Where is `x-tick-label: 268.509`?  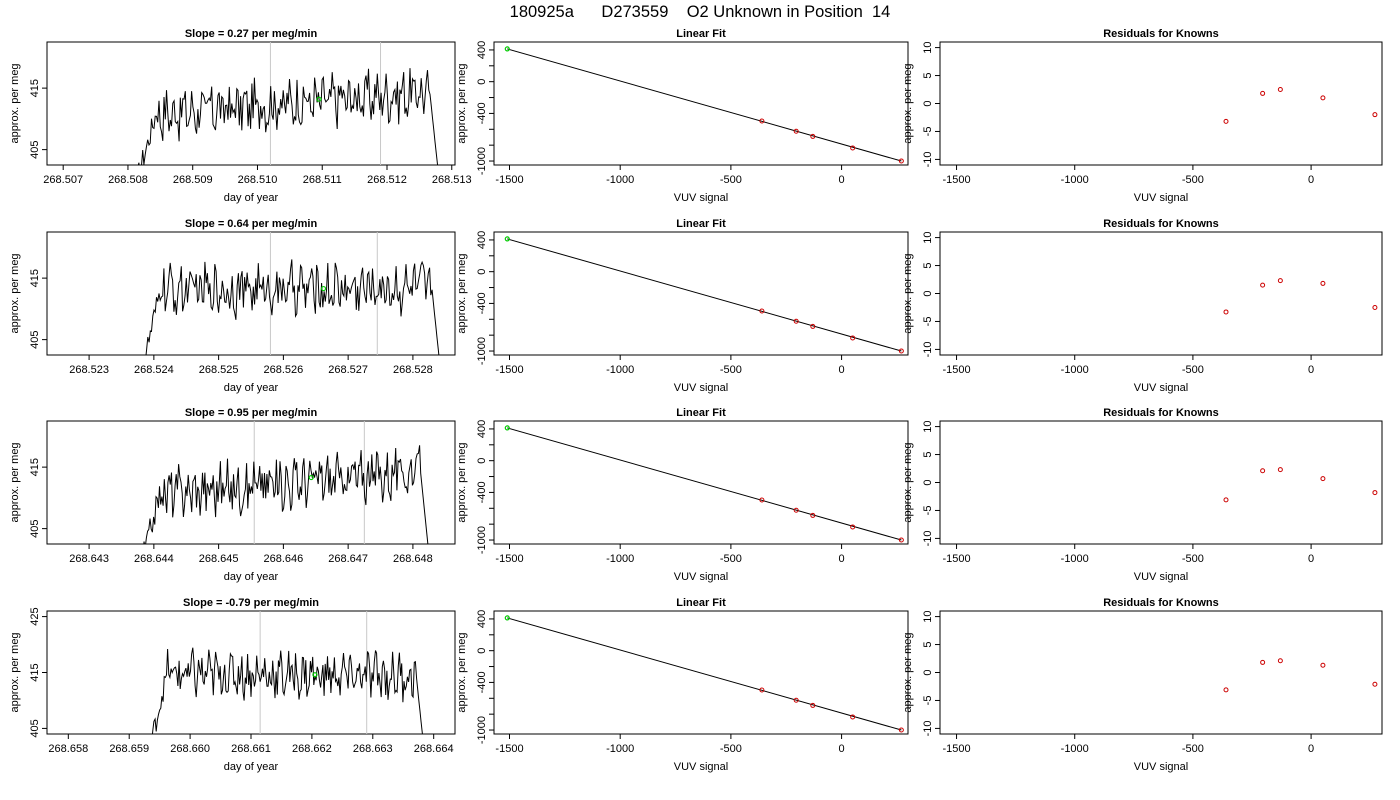
x-tick-label: 268.509 is located at coordinates (193, 180).